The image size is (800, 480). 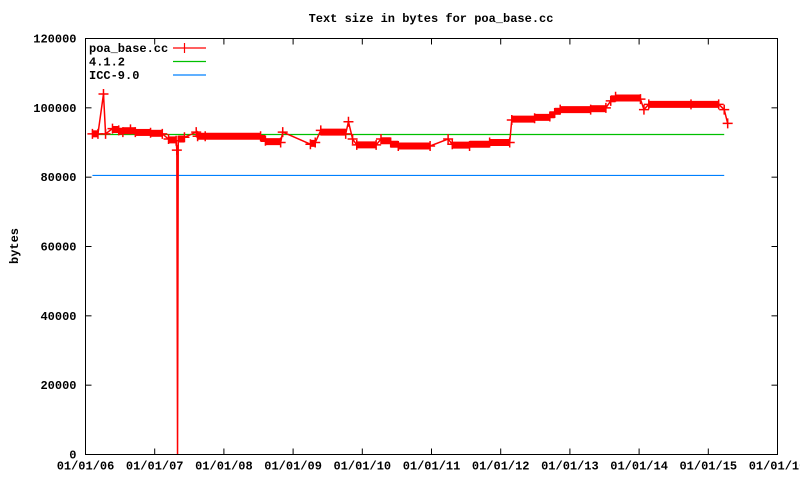 What do you see at coordinates (432, 467) in the screenshot?
I see `x-tick-label: 01/01/11` at bounding box center [432, 467].